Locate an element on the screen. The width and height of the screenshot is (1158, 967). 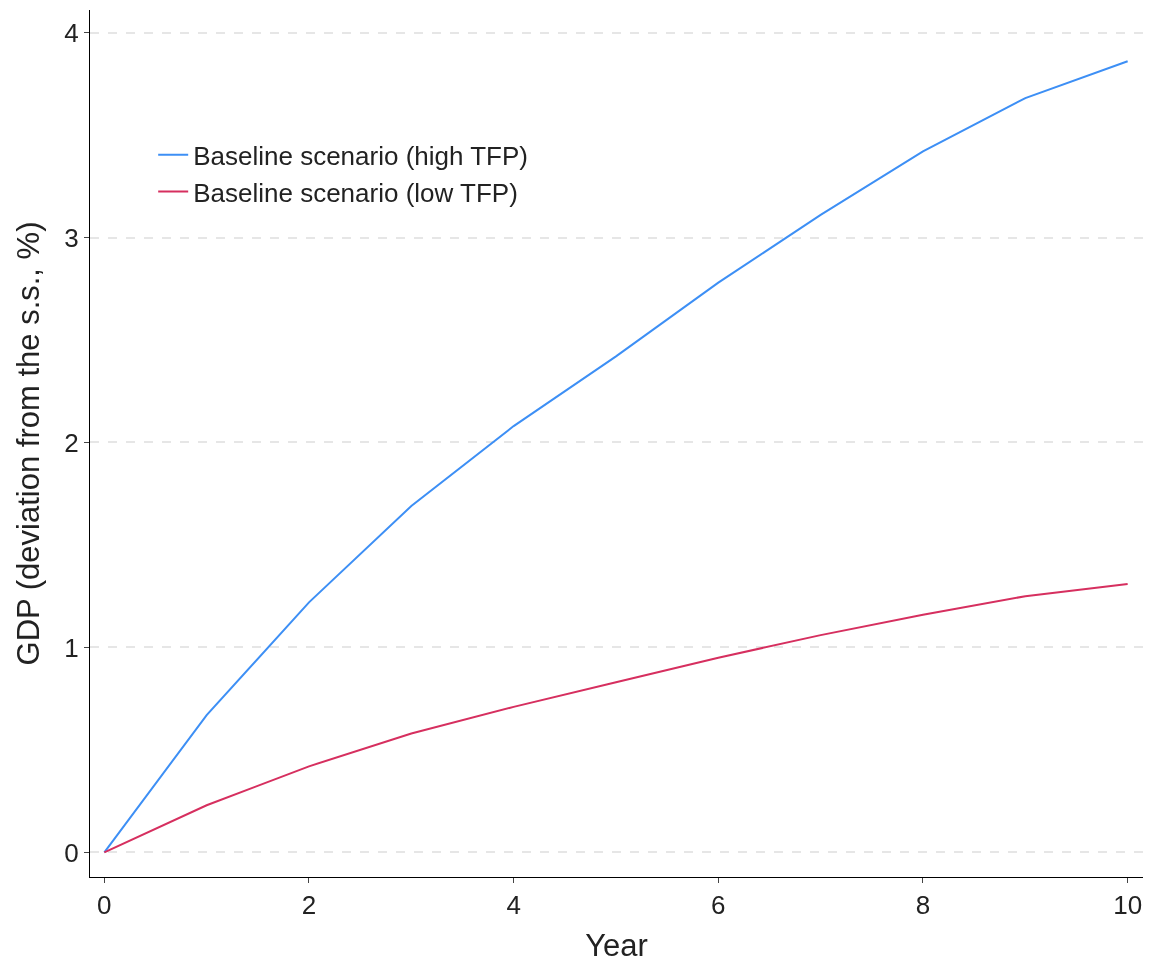
y-tick-label: 4 is located at coordinates (71, 32).